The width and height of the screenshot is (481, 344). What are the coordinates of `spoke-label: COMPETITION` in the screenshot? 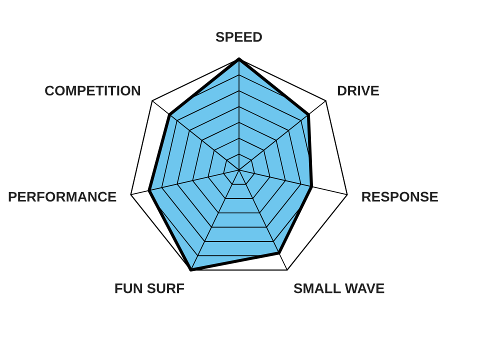 It's located at (92, 91).